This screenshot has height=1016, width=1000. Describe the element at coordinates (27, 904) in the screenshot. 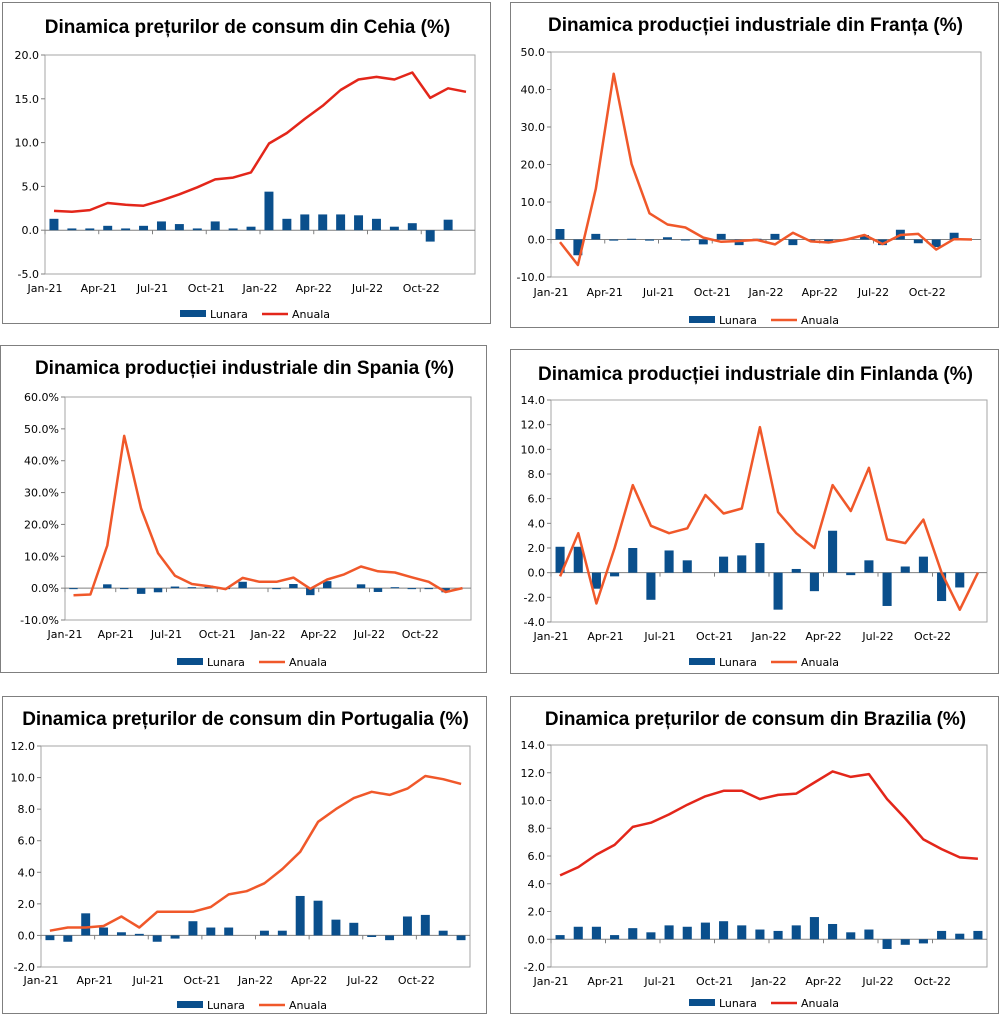

I see `y-tick-label: 2.0` at that location.